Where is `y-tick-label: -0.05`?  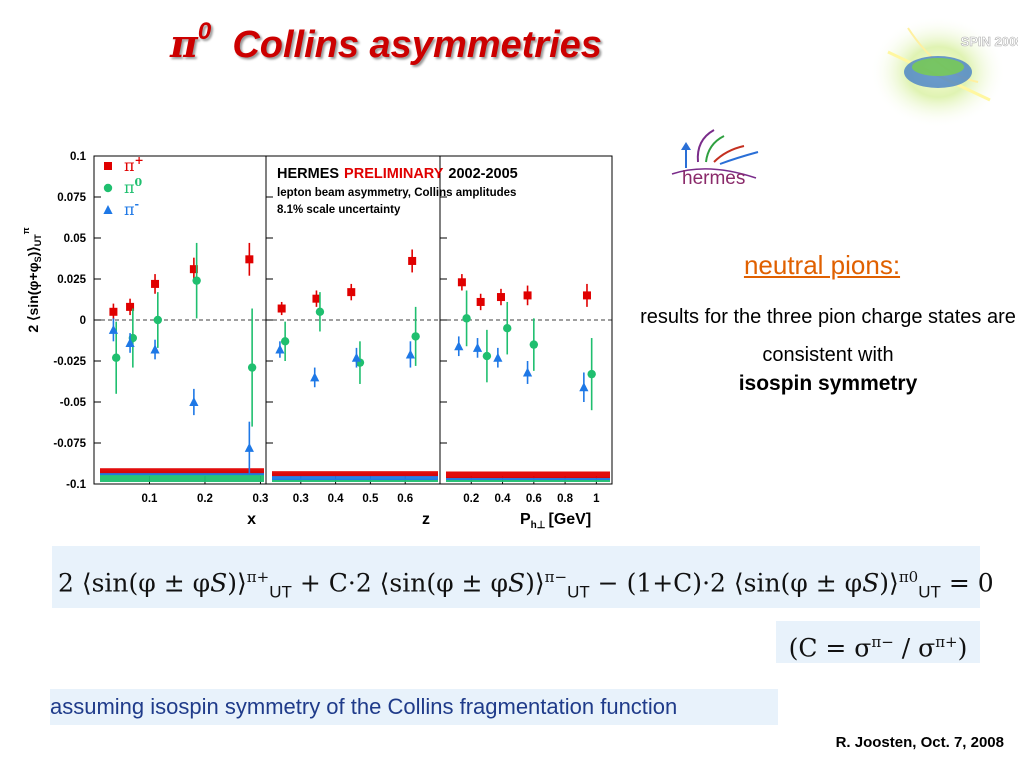 y-tick-label: -0.05 is located at coordinates (73, 403).